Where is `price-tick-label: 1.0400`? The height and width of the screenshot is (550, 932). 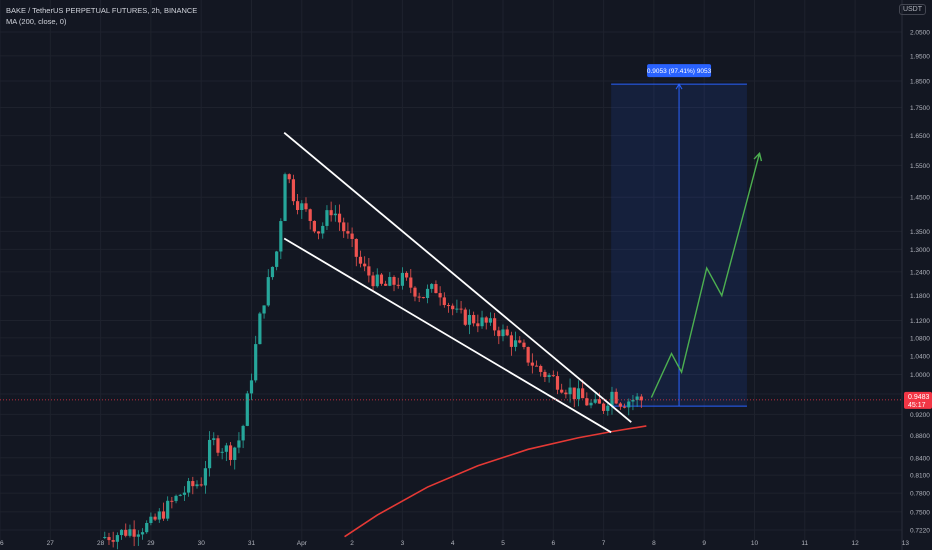
price-tick-label: 1.0400 is located at coordinates (920, 356).